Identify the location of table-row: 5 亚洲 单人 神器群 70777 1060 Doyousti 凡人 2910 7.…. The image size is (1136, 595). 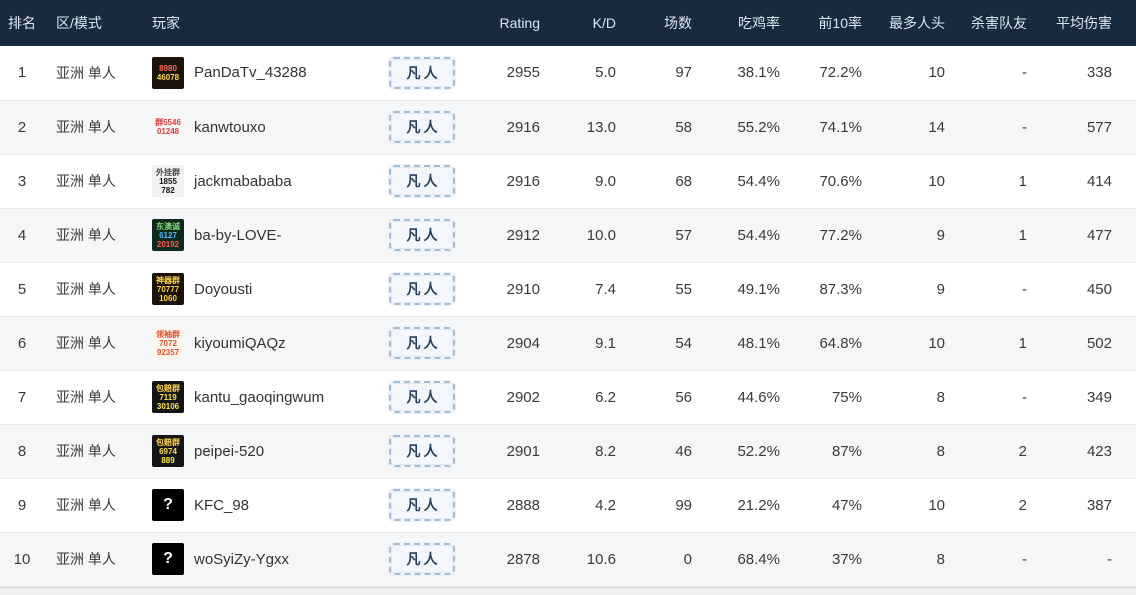
(568, 289).